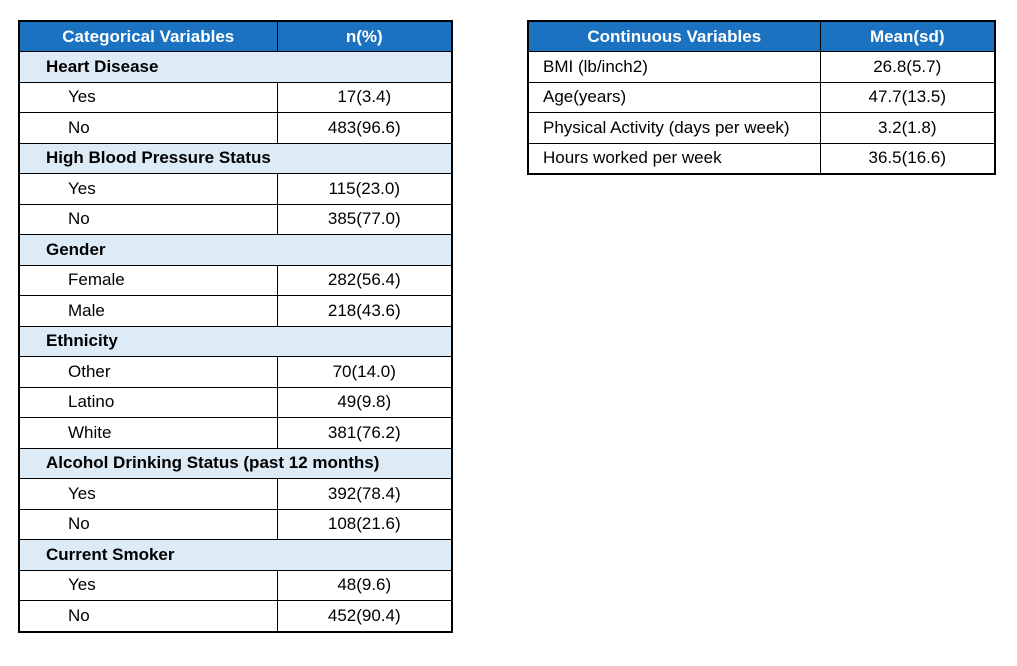 The width and height of the screenshot is (1017, 666). I want to click on header-mean-sd: Mean(sd), so click(907, 36).